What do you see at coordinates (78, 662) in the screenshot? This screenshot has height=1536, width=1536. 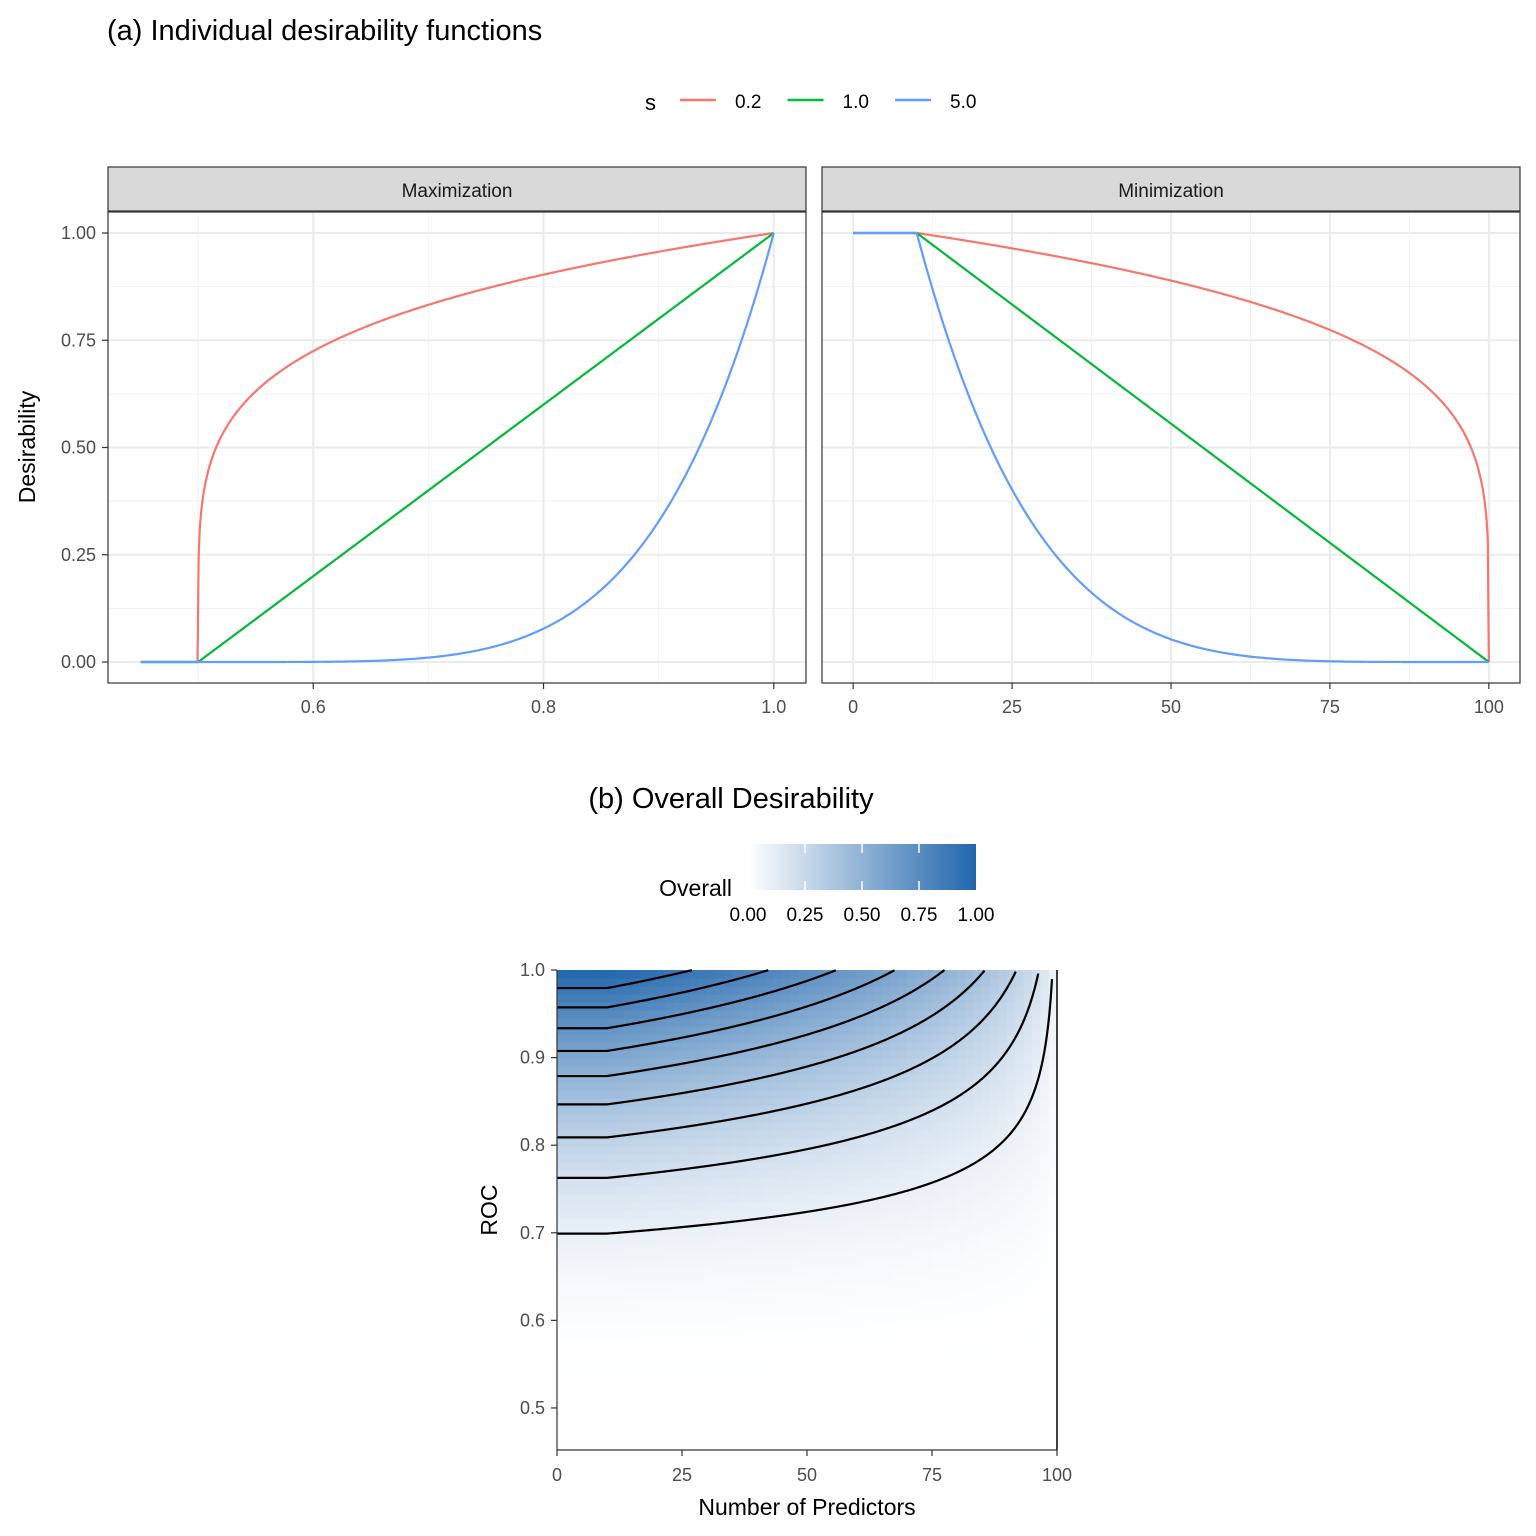 I see `y-tick-label: 0.00` at bounding box center [78, 662].